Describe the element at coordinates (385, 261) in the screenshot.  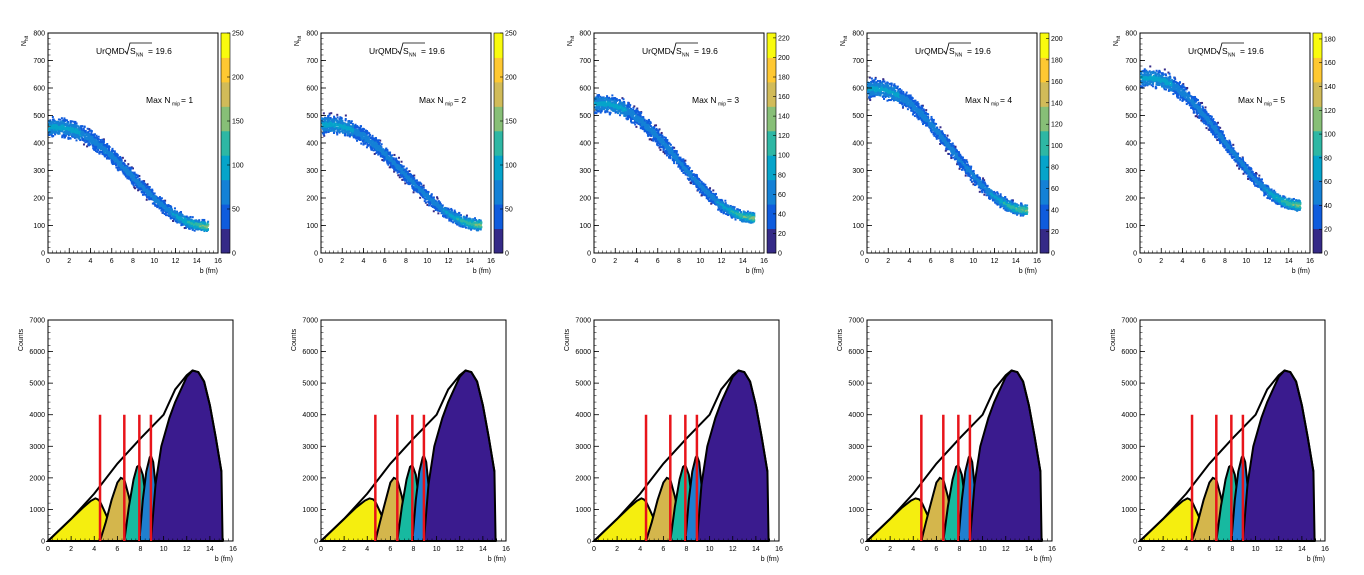
I see `x-tick-label: 6` at that location.